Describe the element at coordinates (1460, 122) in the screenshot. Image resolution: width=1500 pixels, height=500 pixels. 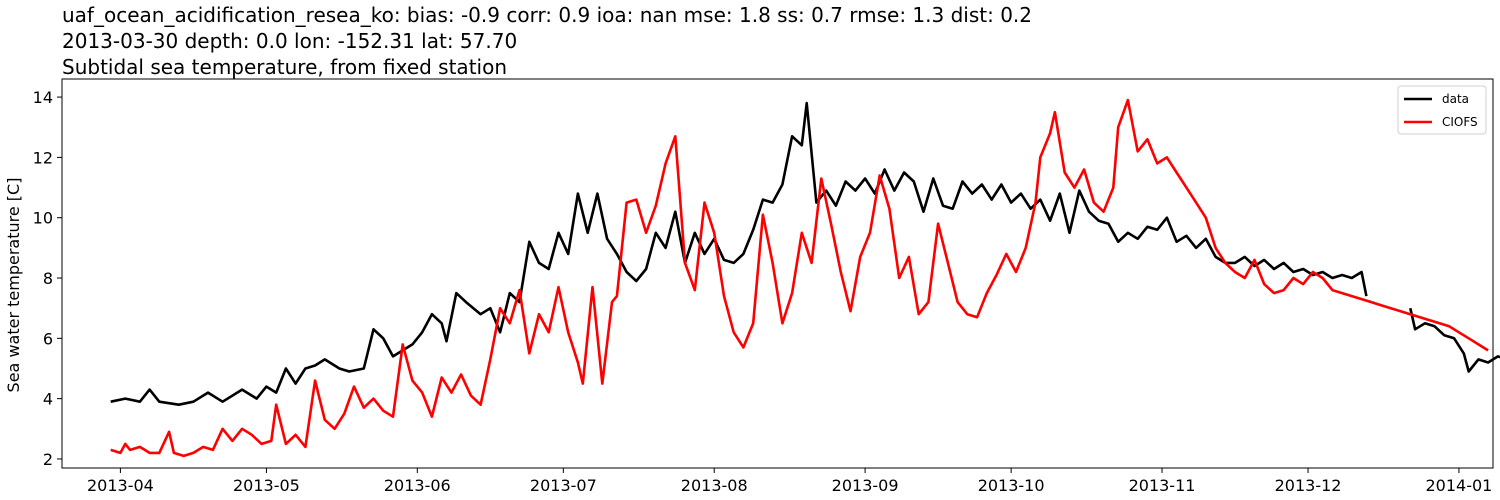
I see `legend-label-ciofs: CIOFS` at that location.